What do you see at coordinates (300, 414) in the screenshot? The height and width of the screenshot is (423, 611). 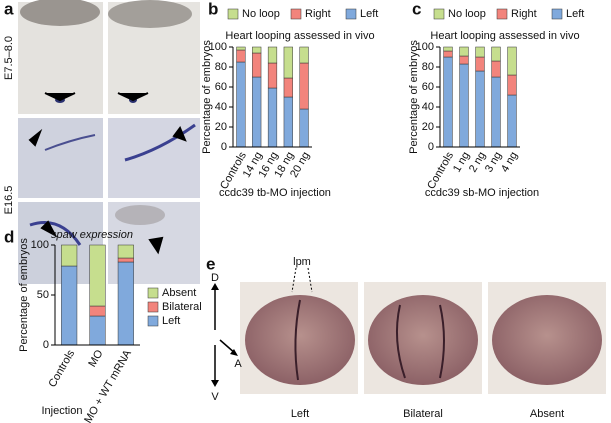 I see `image-label: Left` at bounding box center [300, 414].